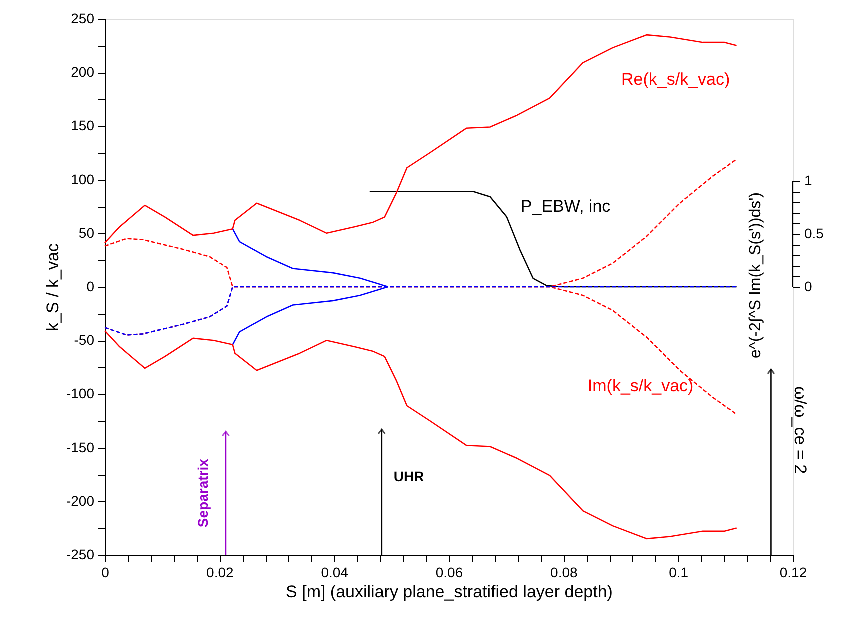 The width and height of the screenshot is (844, 625). Describe the element at coordinates (90, 286) in the screenshot. I see `y-tick-label: 0` at that location.